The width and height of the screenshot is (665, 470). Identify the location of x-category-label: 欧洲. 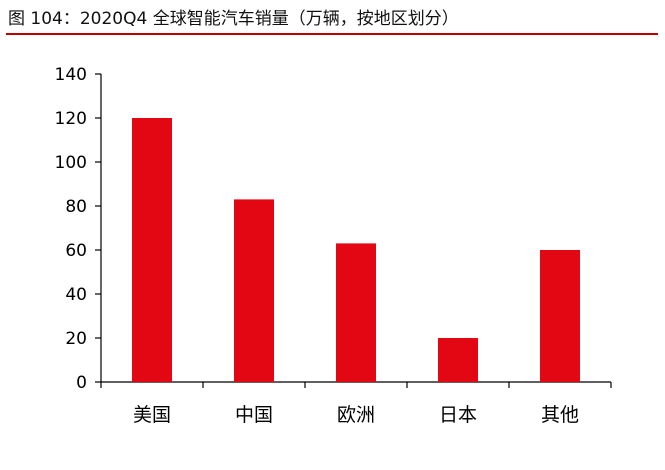
(356, 415).